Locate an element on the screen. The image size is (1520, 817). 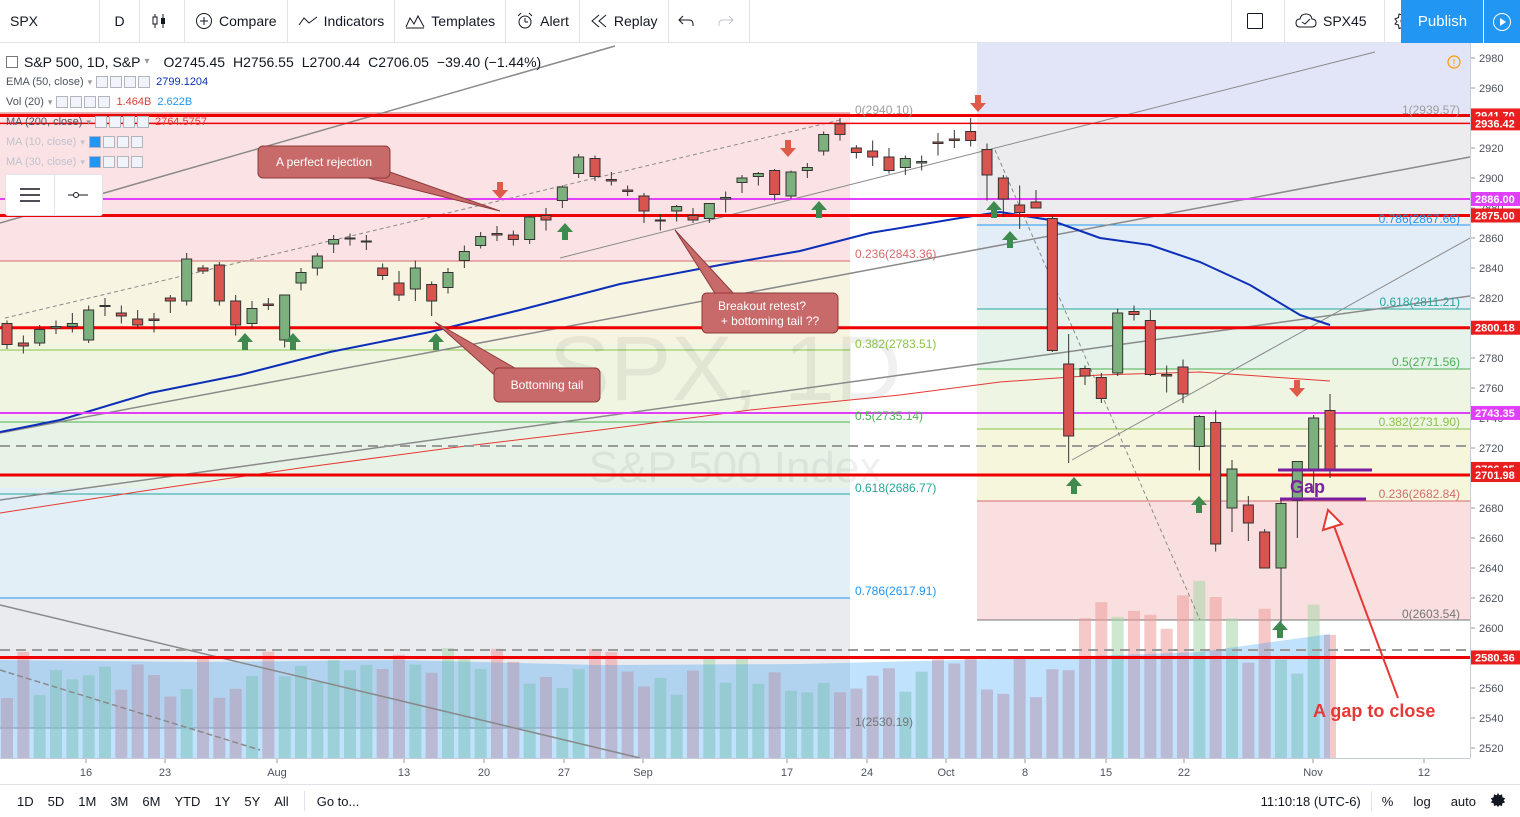
price-tick-label: 2860 is located at coordinates (1491, 239).